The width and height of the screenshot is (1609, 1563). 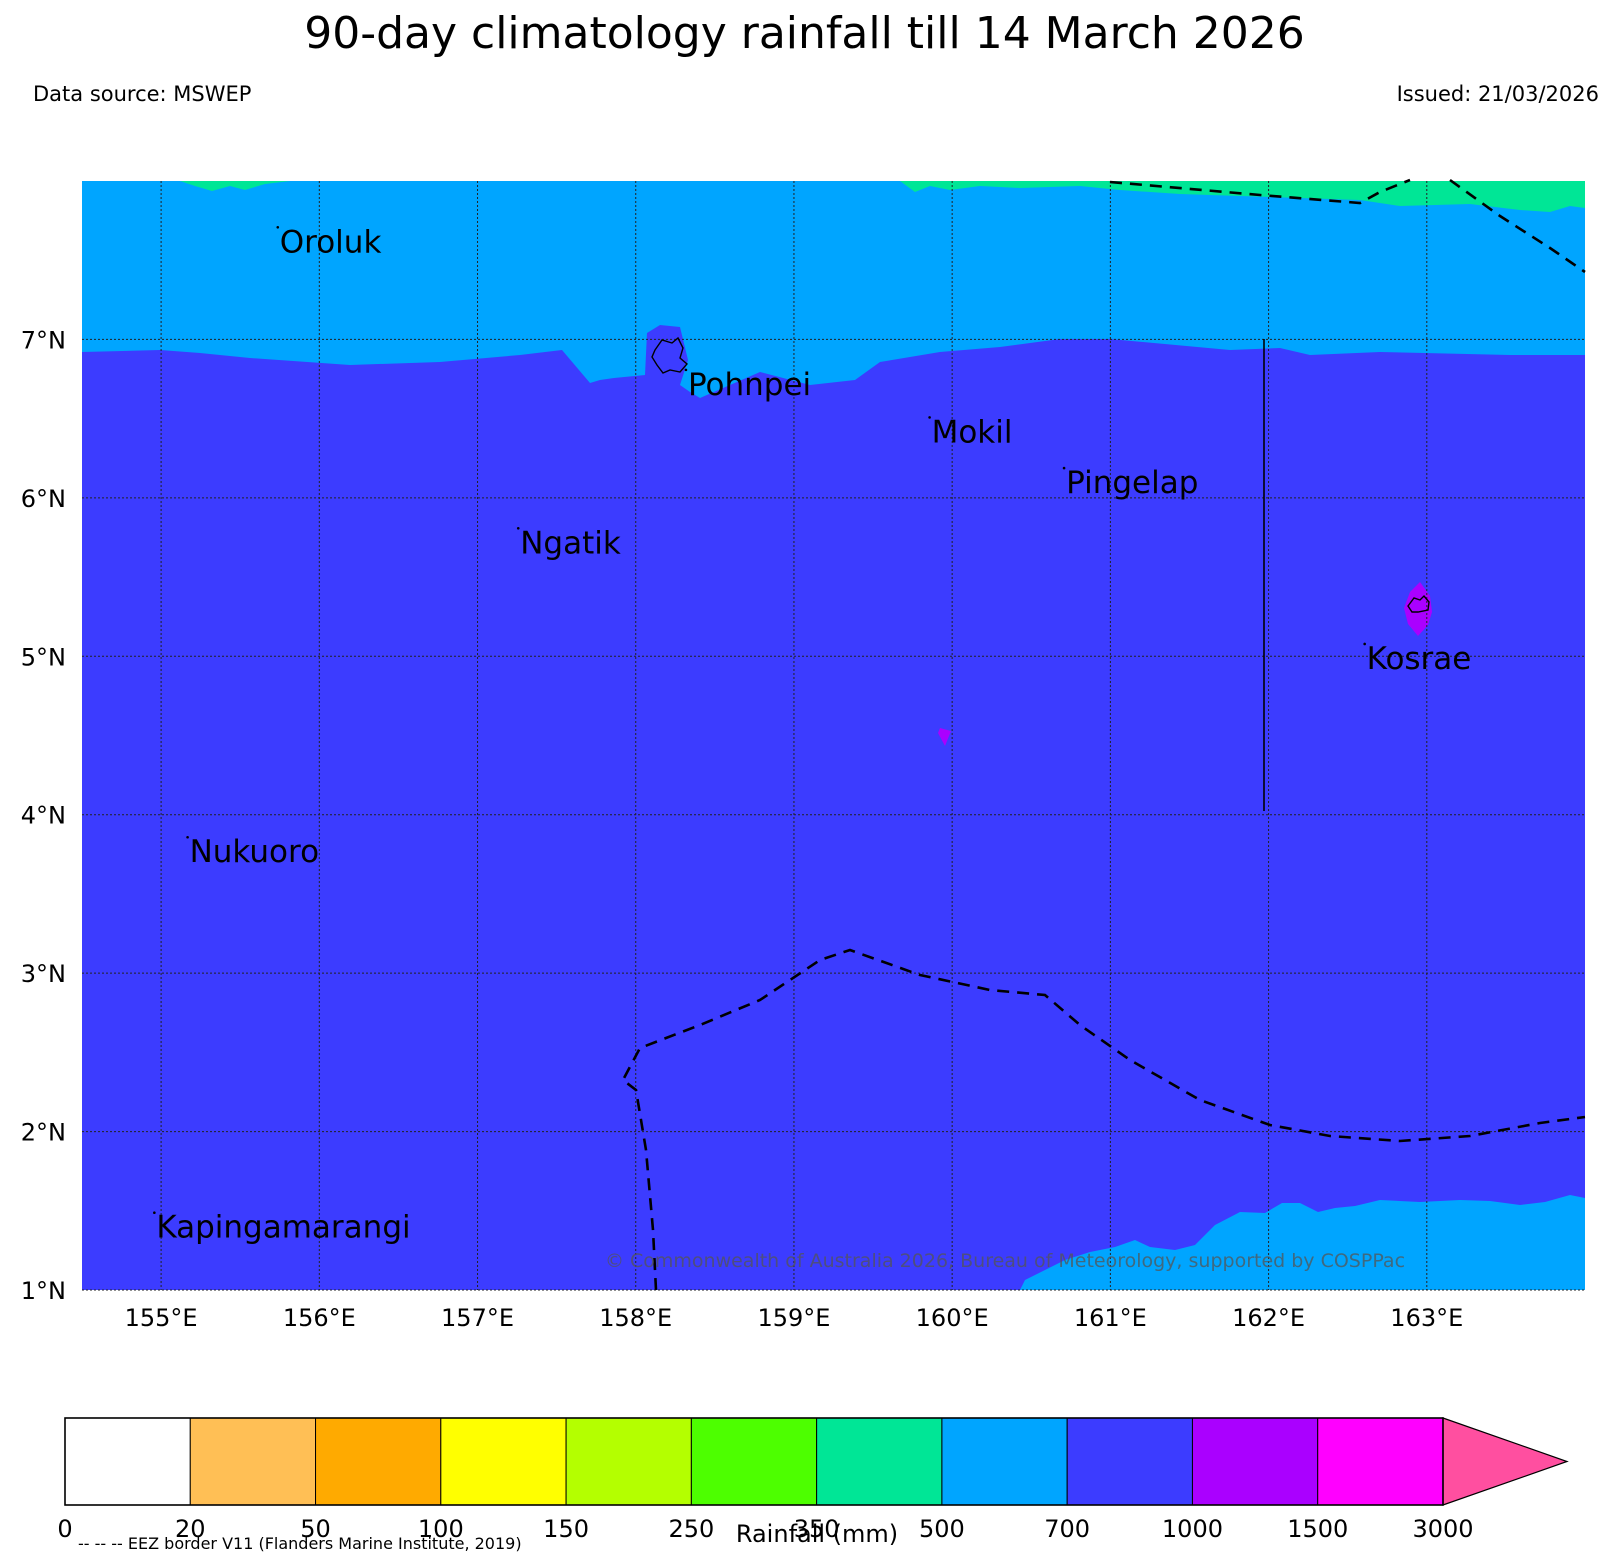 What do you see at coordinates (1419, 659) in the screenshot?
I see `place-label: Kosrae` at bounding box center [1419, 659].